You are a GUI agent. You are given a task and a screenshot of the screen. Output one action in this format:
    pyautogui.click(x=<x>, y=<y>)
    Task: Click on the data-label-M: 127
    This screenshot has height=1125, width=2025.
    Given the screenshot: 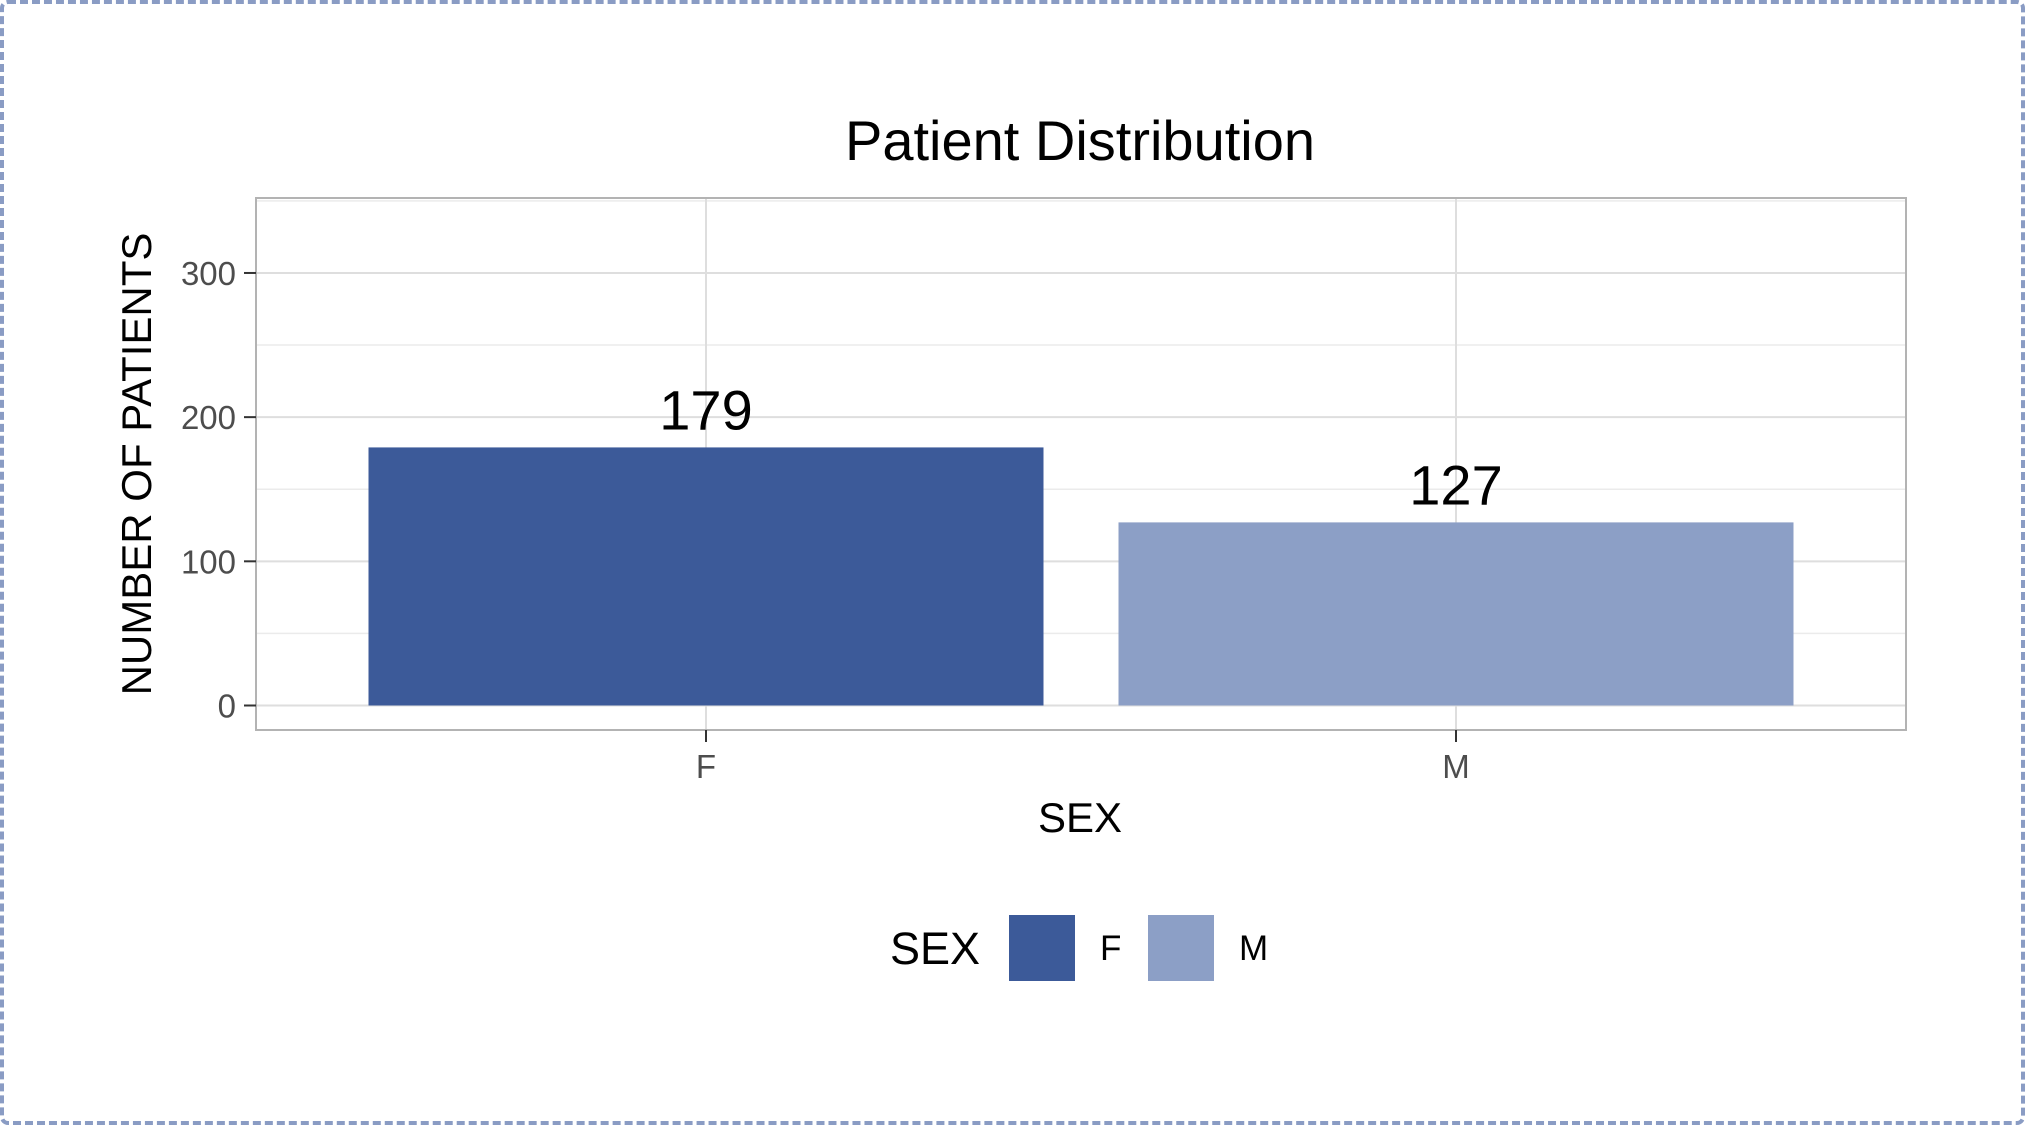 What is the action you would take?
    pyautogui.click(x=1455, y=484)
    